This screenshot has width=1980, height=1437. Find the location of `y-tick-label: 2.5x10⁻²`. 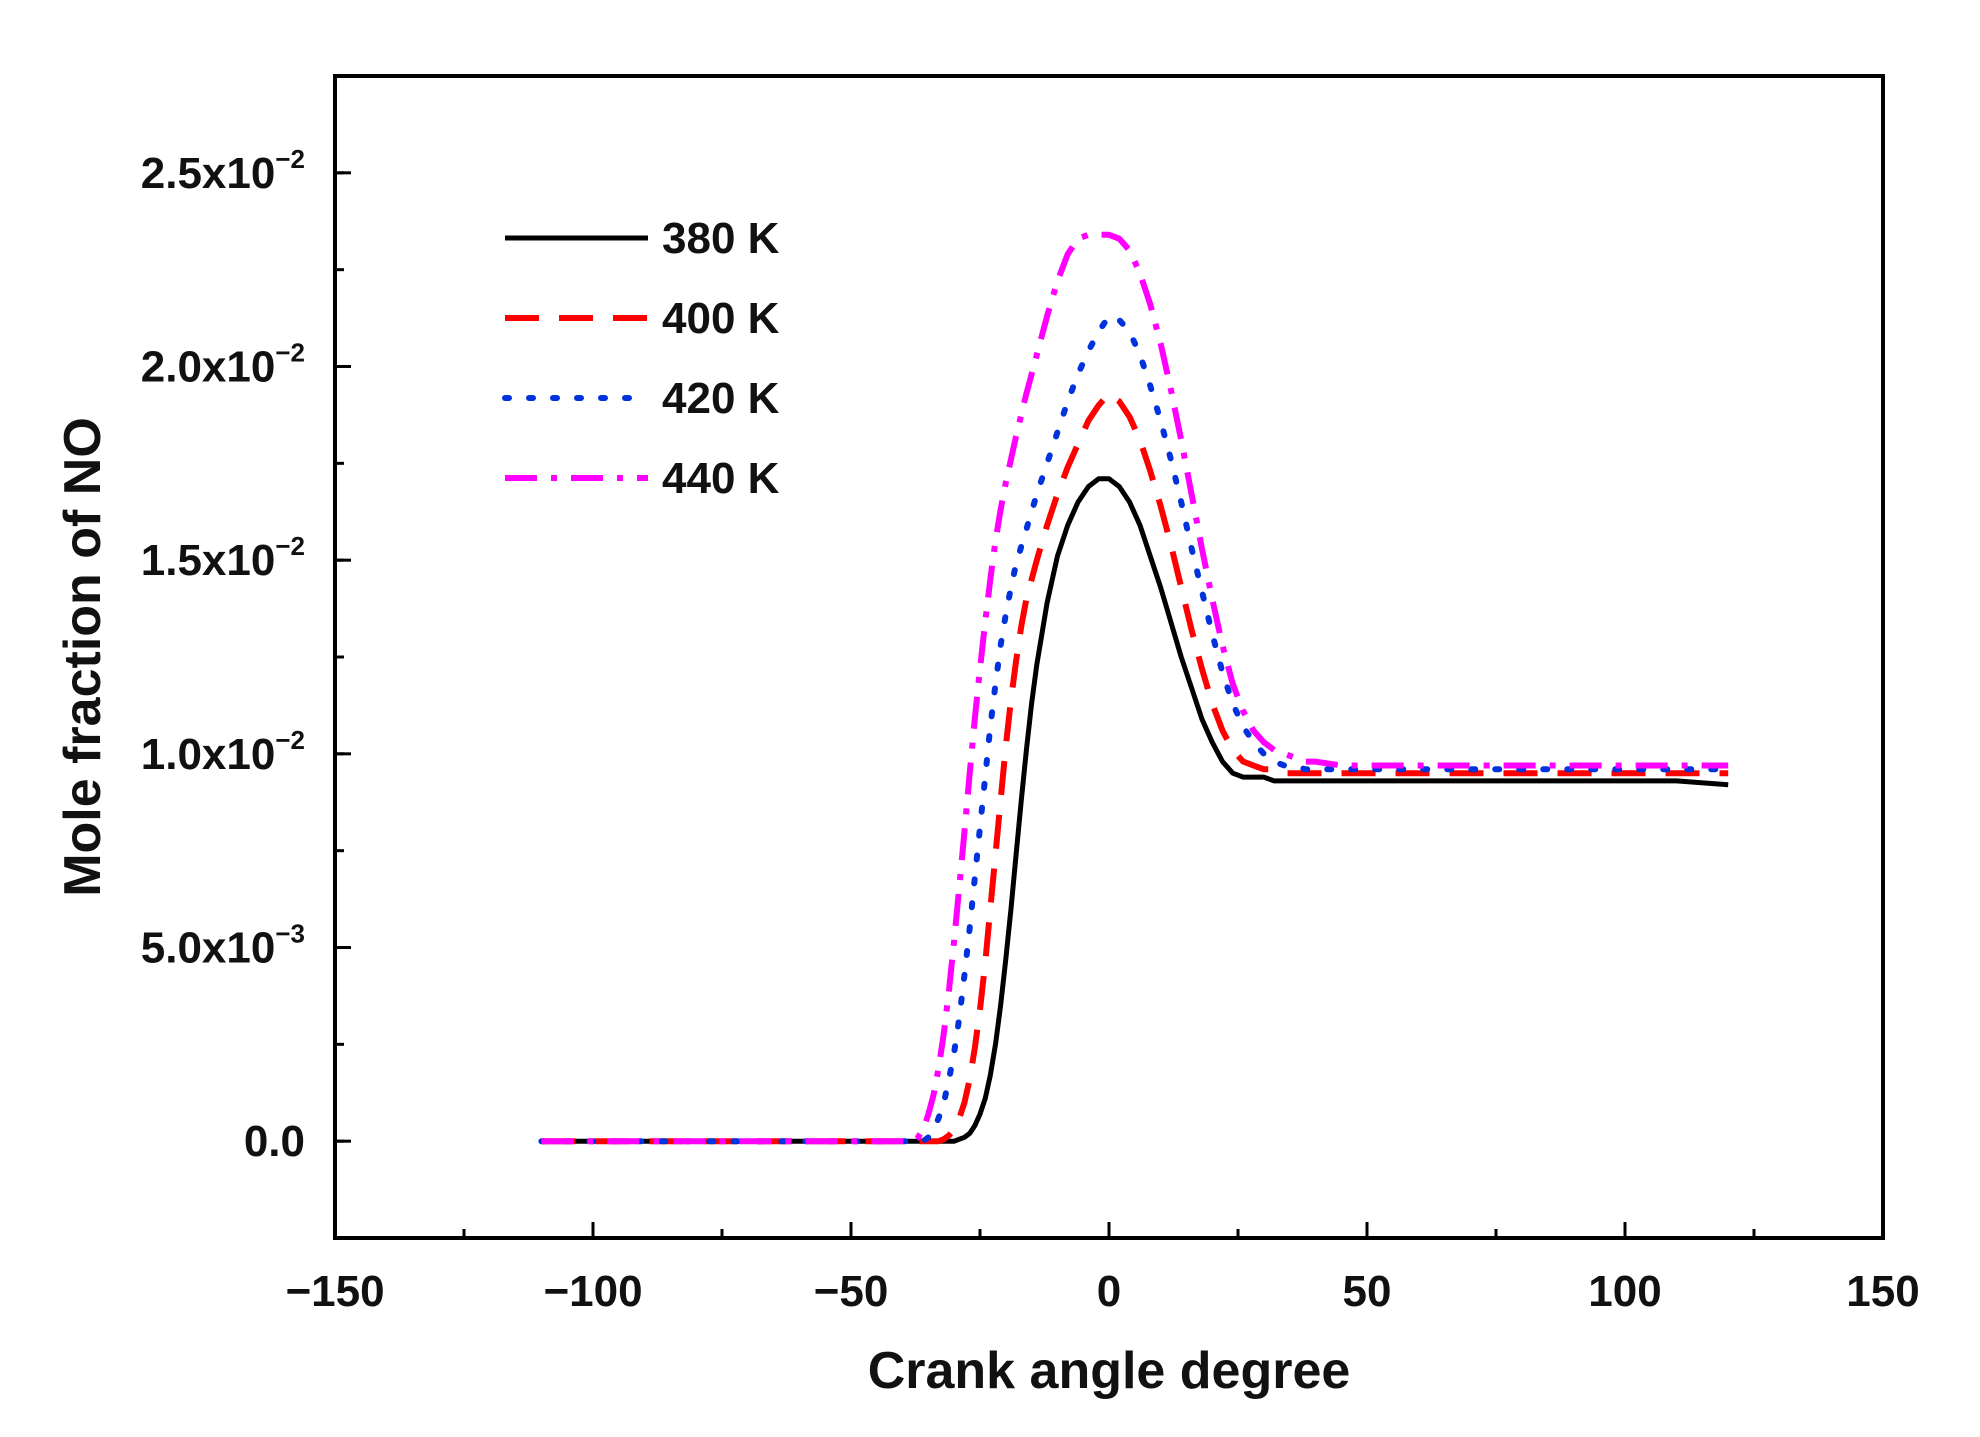

y-tick-label: 2.5x10⁻² is located at coordinates (223, 171).